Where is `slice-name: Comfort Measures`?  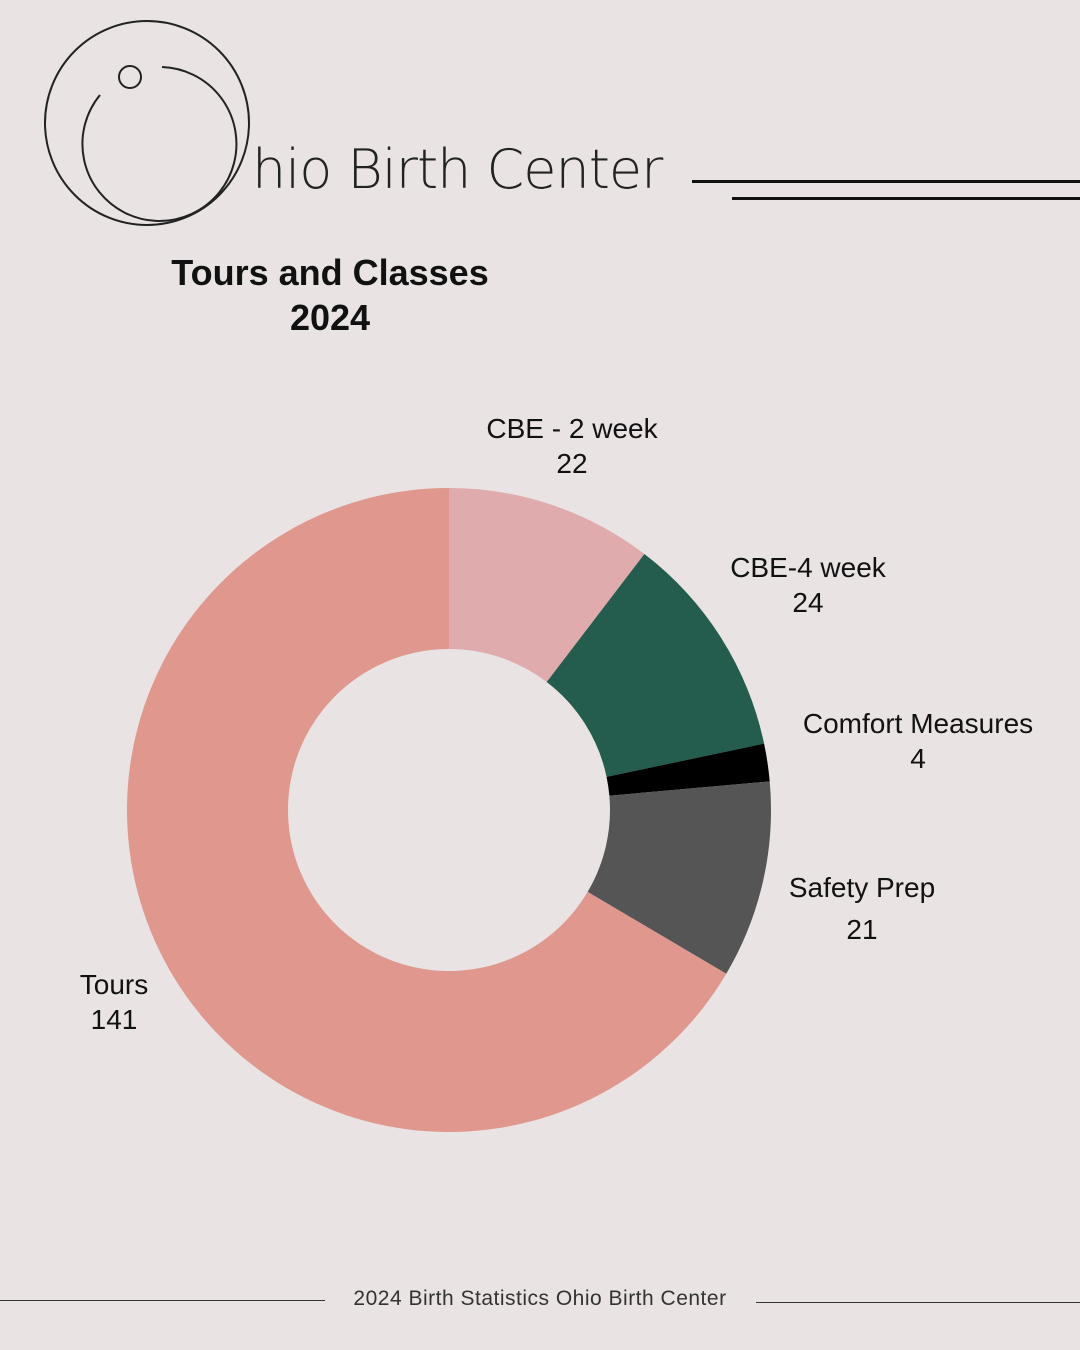
slice-name: Comfort Measures is located at coordinates (918, 723).